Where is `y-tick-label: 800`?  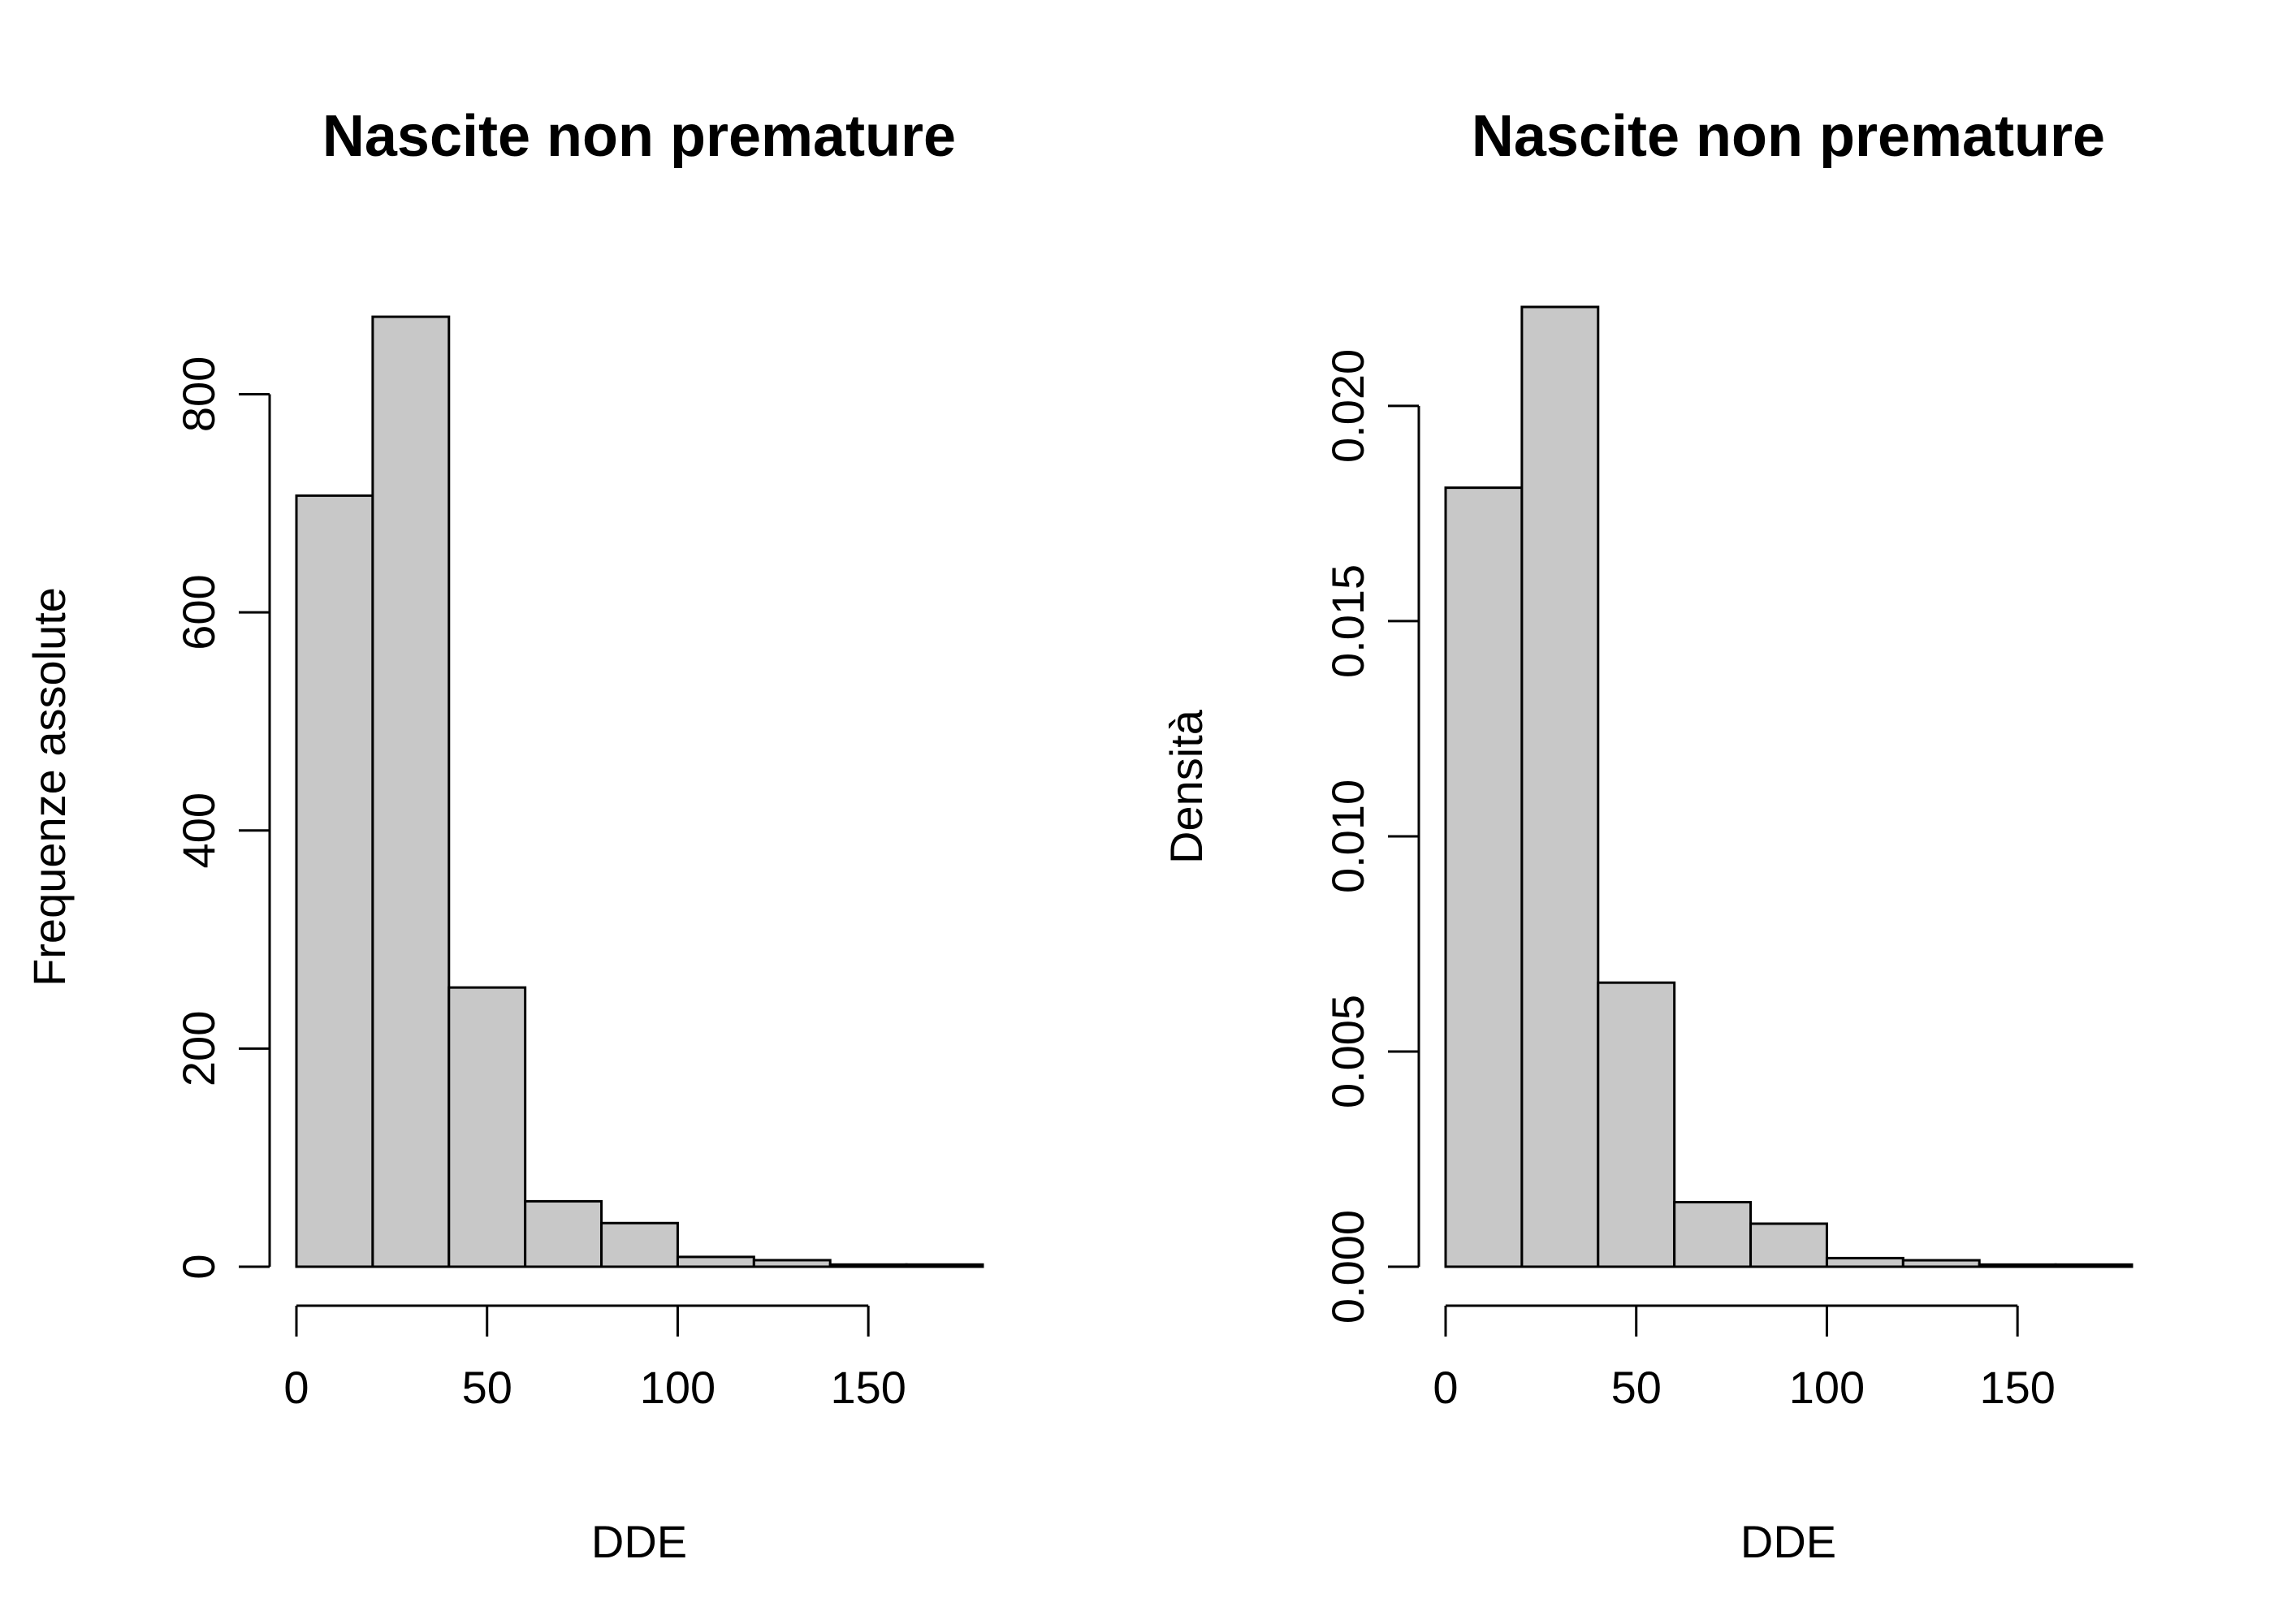 y-tick-label: 800 is located at coordinates (199, 394).